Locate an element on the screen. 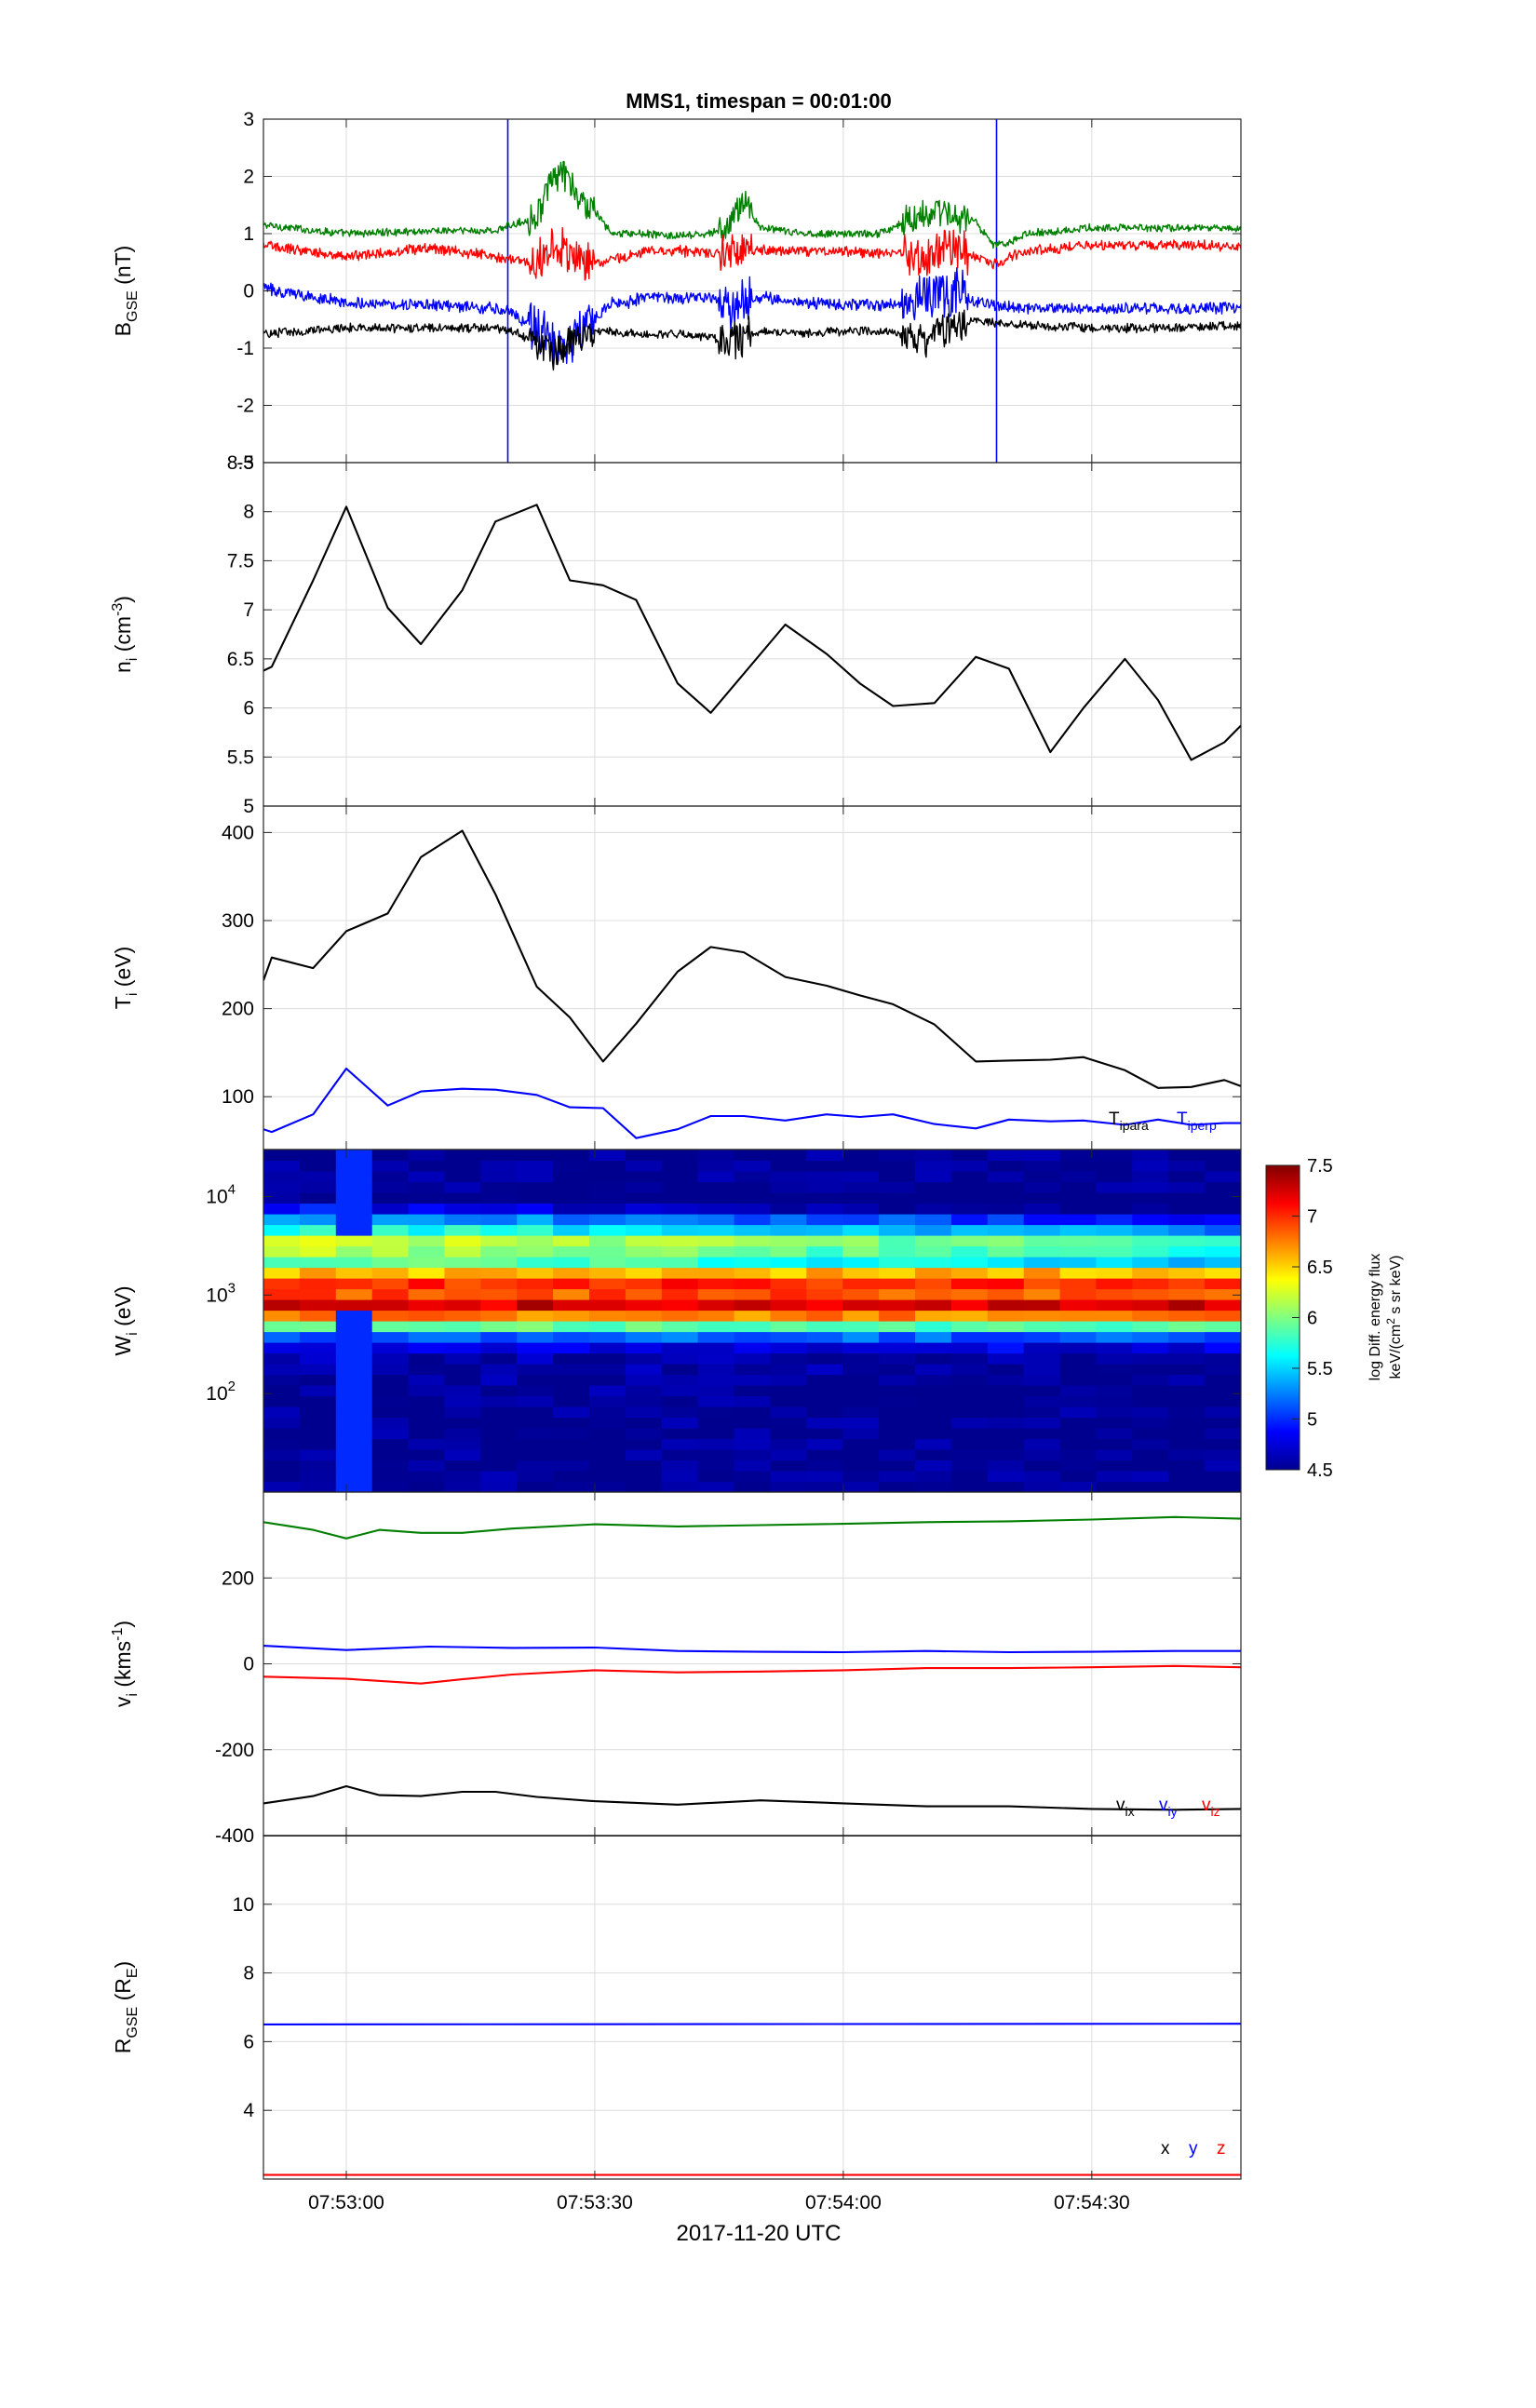 The height and width of the screenshot is (2408, 1536). legend-entry: vix is located at coordinates (1125, 1807).